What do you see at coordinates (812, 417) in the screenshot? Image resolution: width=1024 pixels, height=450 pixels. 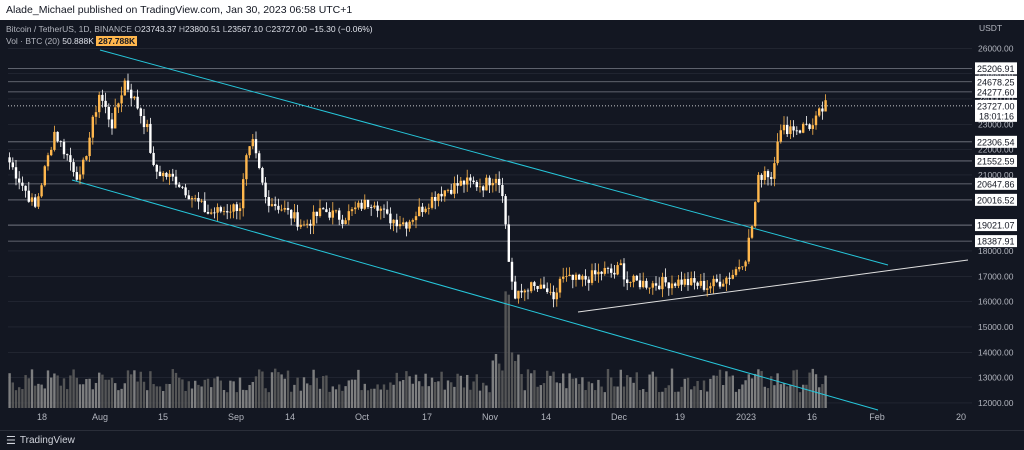 I see `time-tick: 16` at bounding box center [812, 417].